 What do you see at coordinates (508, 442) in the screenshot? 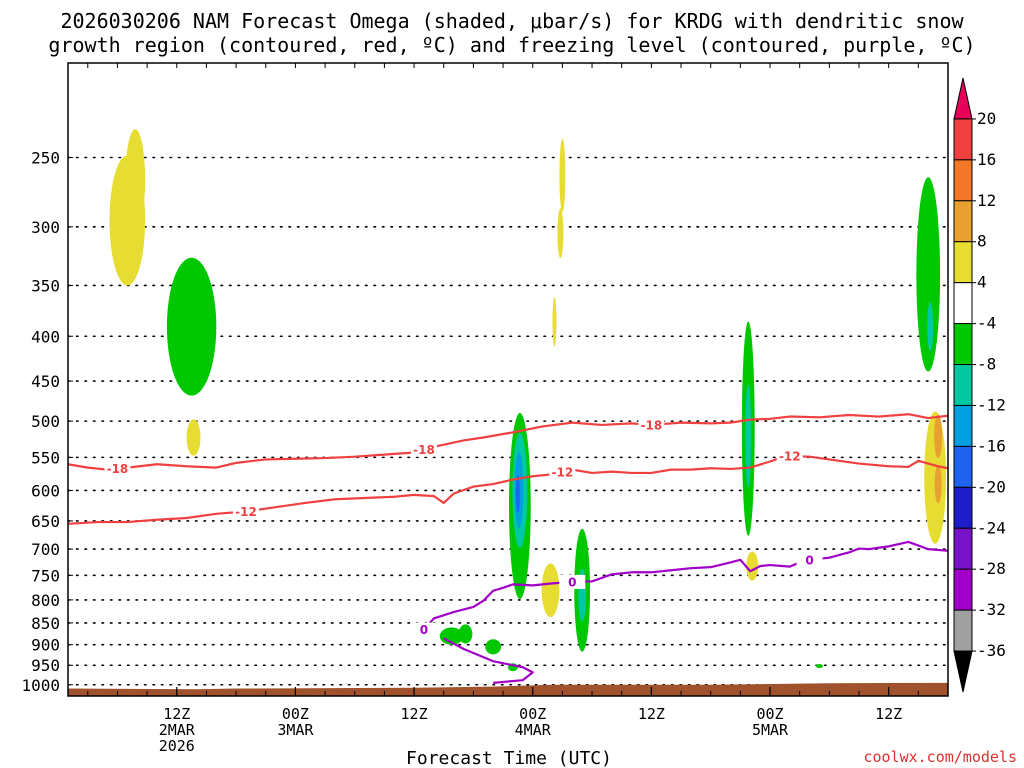
I see `contour-minus18` at bounding box center [508, 442].